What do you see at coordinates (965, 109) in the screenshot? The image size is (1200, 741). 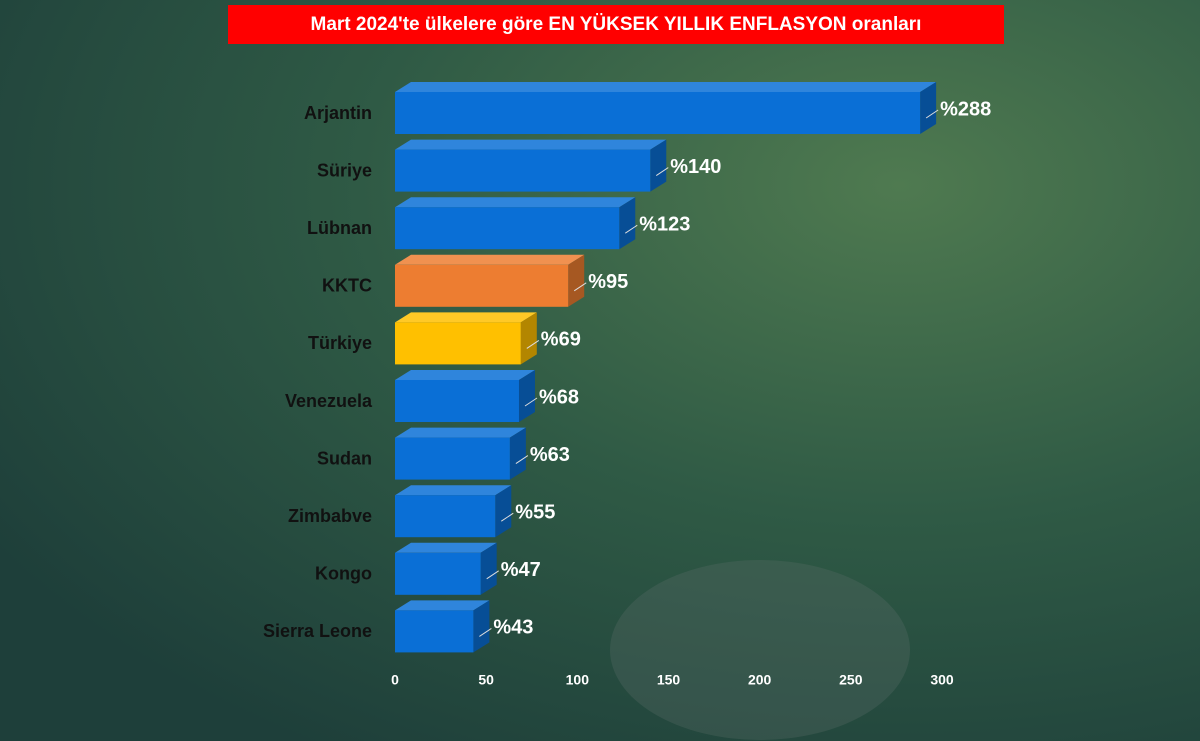 I see `value-label: %288` at bounding box center [965, 109].